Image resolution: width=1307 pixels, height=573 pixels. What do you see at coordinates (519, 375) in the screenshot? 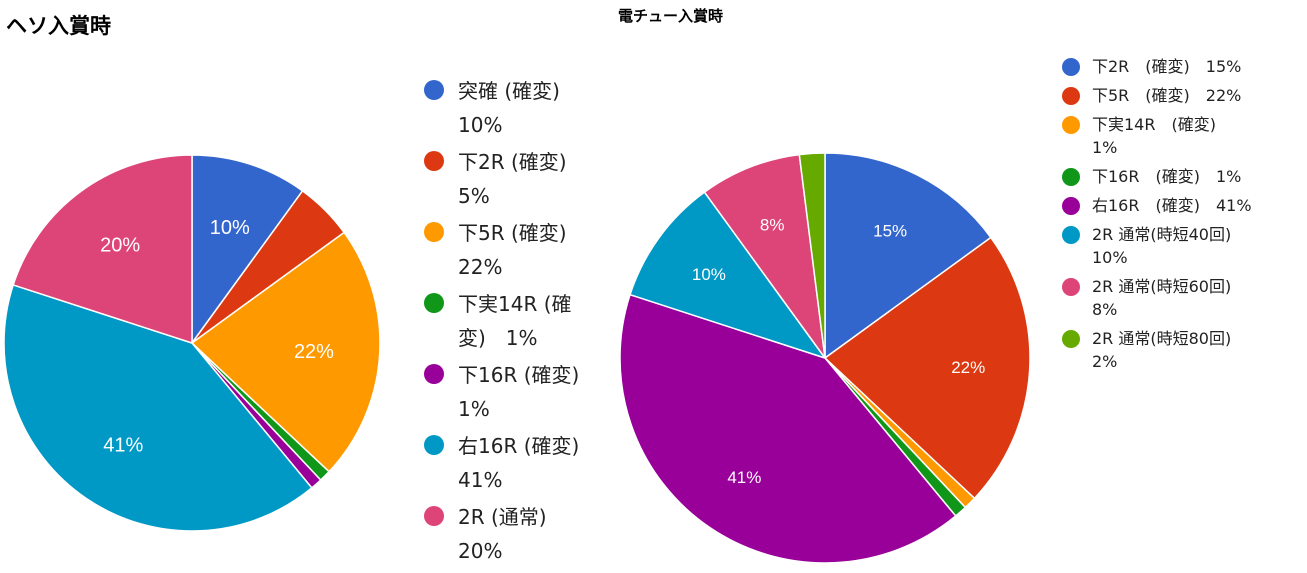
I see `legend-label: 下16R (確変)` at bounding box center [519, 375].